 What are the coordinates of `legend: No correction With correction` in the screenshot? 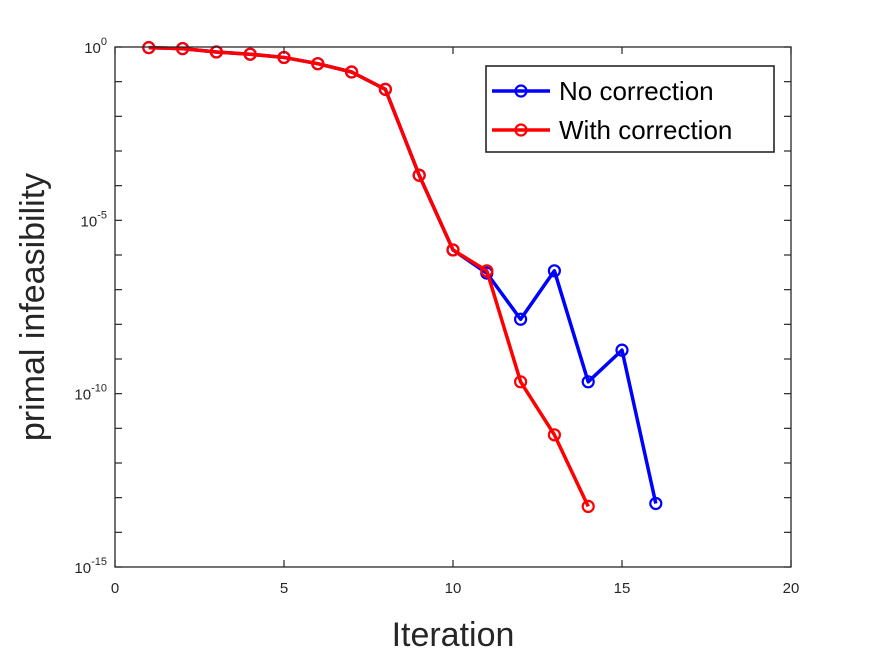 It's located at (630, 109).